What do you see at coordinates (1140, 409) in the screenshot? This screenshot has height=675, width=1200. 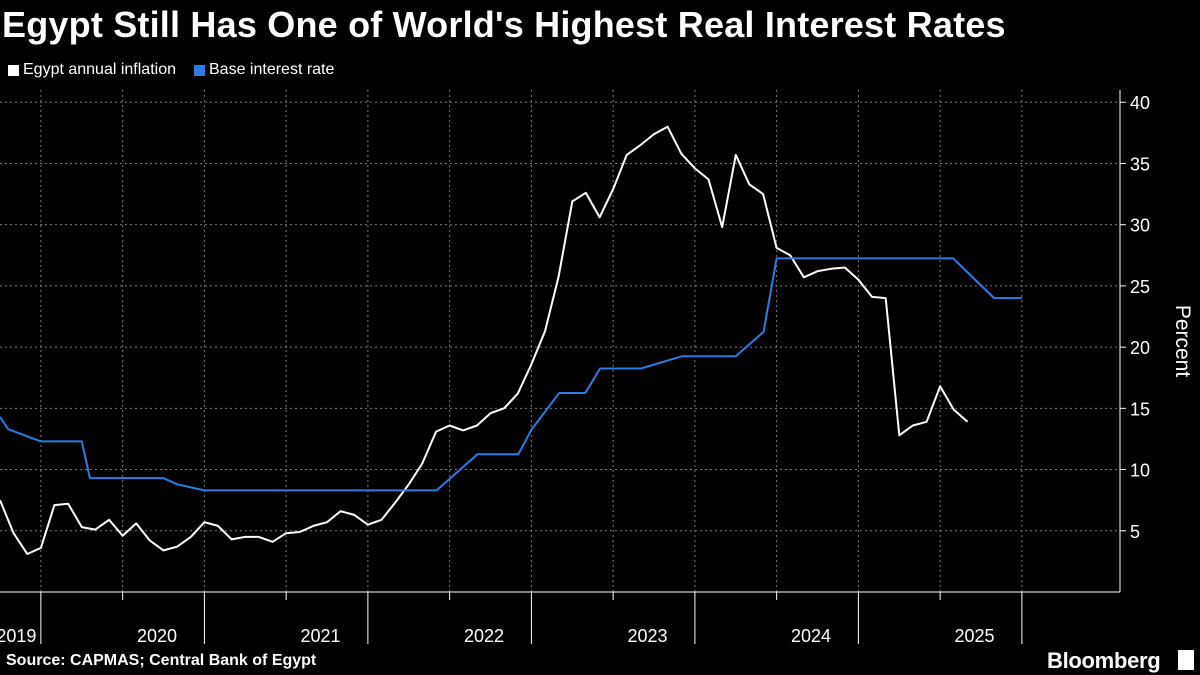 I see `y-tick-label-15: 15` at bounding box center [1140, 409].